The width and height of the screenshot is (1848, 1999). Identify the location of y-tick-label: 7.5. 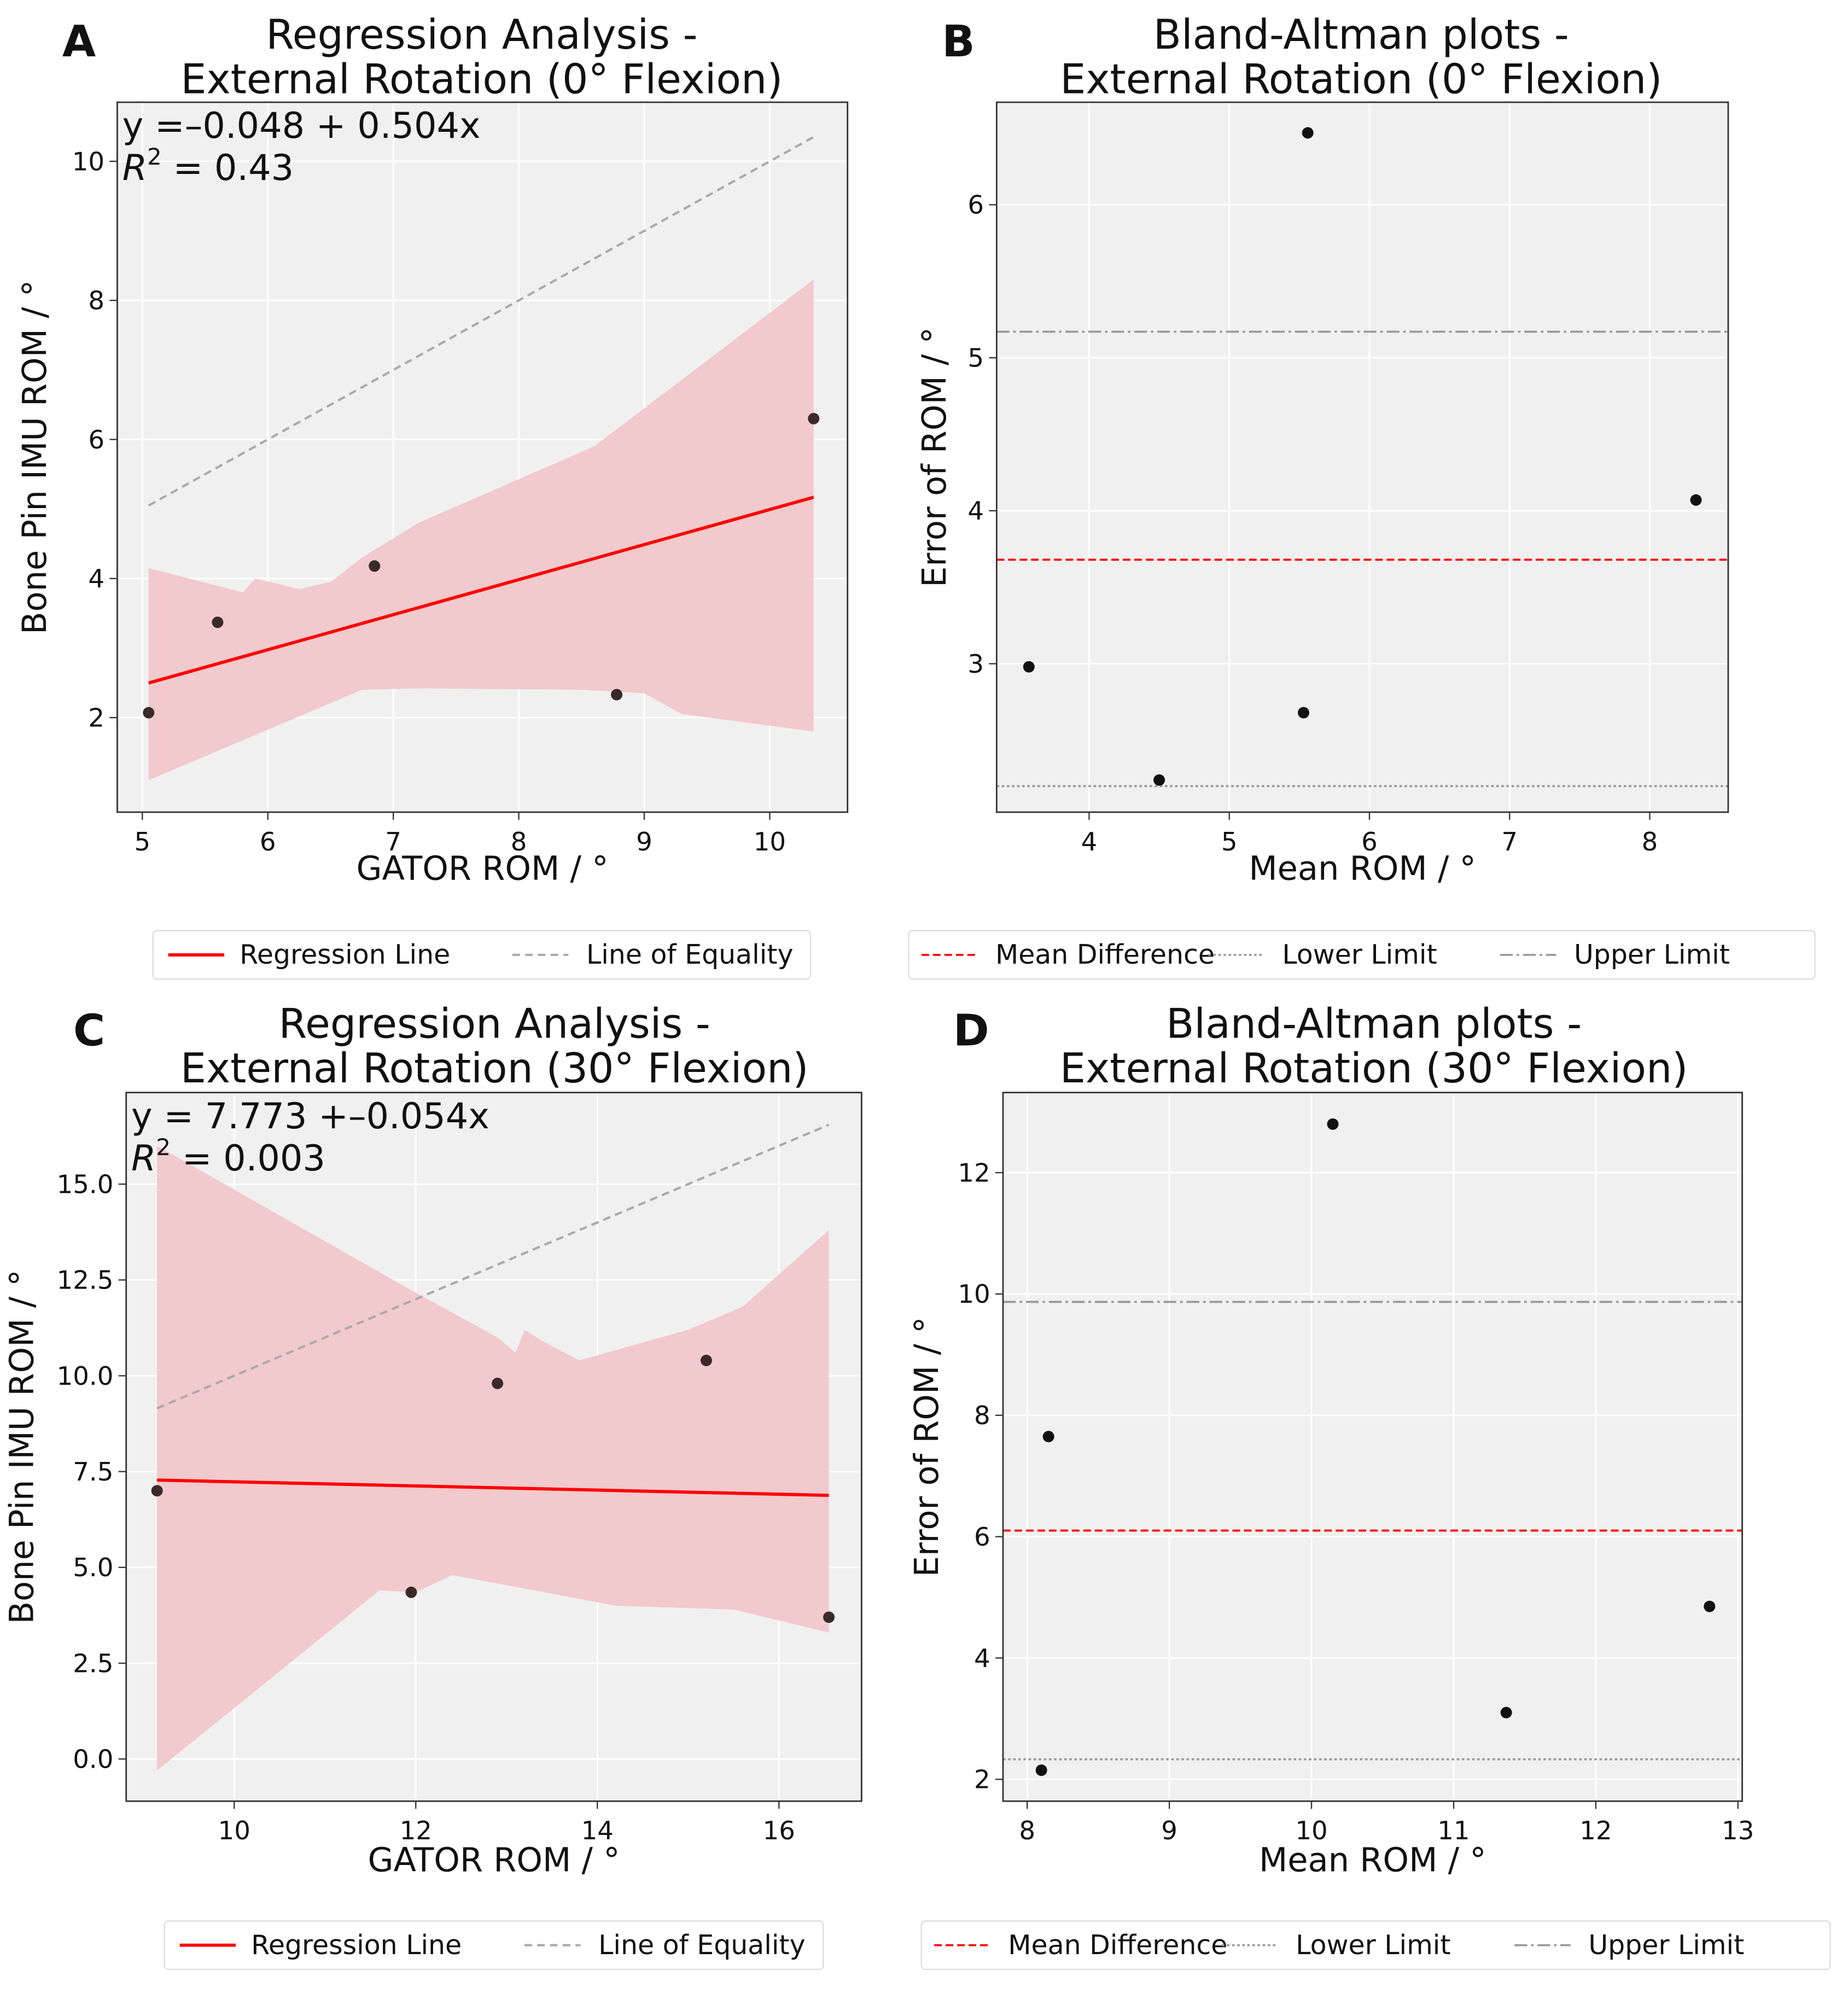
(93, 1472).